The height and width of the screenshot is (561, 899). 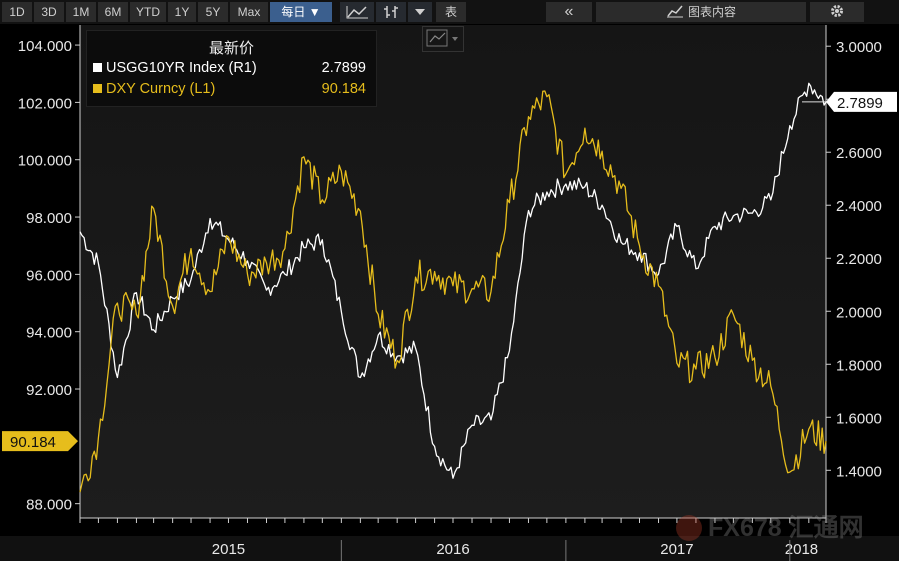 What do you see at coordinates (801, 549) in the screenshot?
I see `x-year-label: 2018` at bounding box center [801, 549].